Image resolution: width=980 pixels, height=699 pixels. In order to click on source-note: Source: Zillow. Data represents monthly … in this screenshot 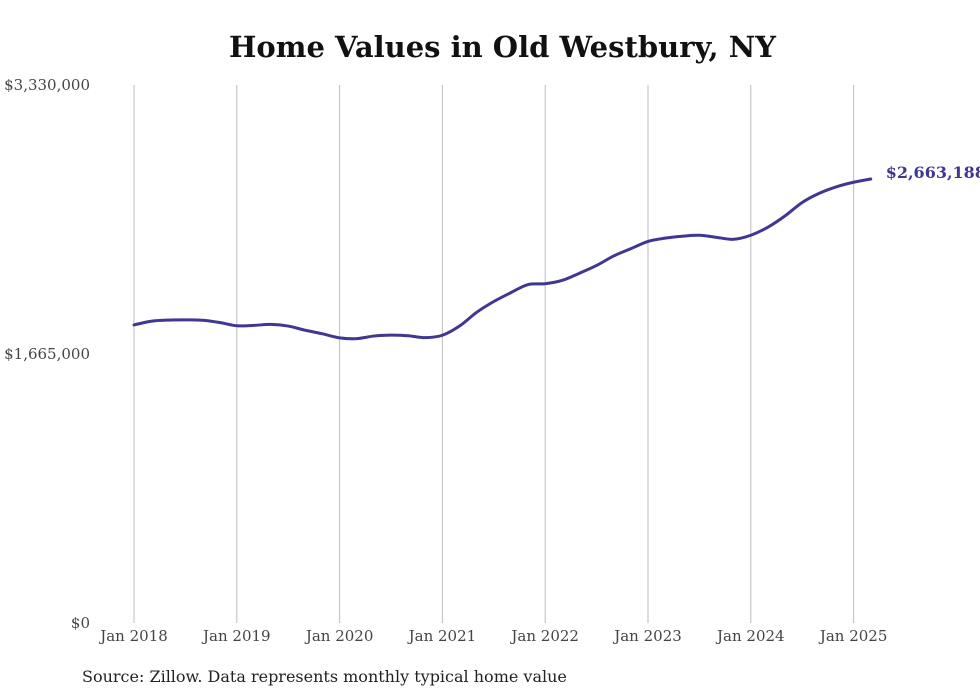, I will do `click(324, 676)`.